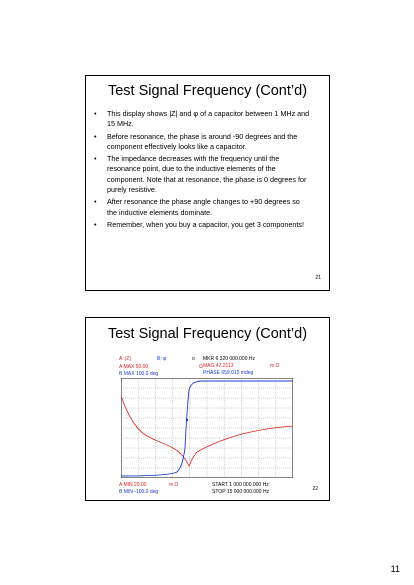  Describe the element at coordinates (139, 492) in the screenshot. I see `b-min: B MIN -100.0 deg` at that location.